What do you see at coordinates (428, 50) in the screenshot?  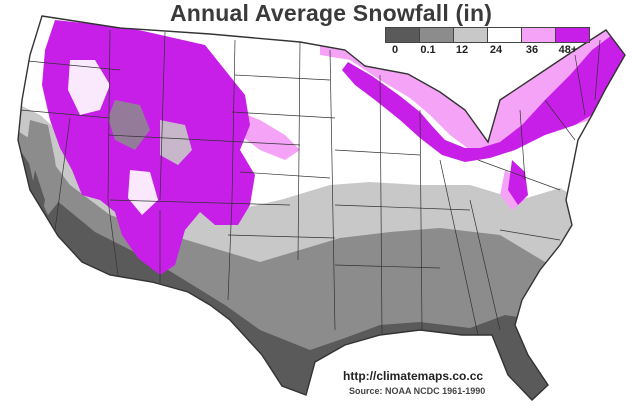 I see `legend-label: 0.1` at bounding box center [428, 50].